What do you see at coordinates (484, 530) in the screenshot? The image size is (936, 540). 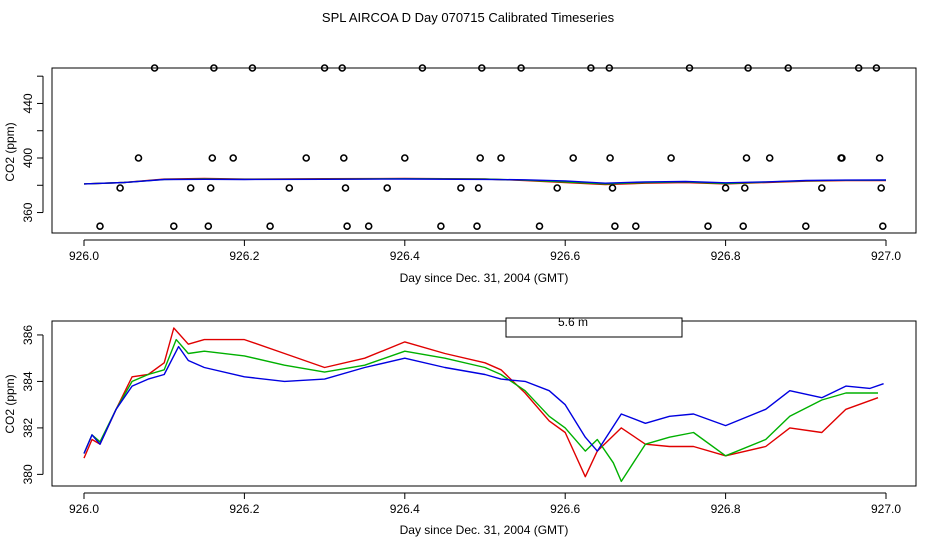 I see `bottom-x-axis-label: Day since Dec. 31, 2004 (GMT)` at bounding box center [484, 530].